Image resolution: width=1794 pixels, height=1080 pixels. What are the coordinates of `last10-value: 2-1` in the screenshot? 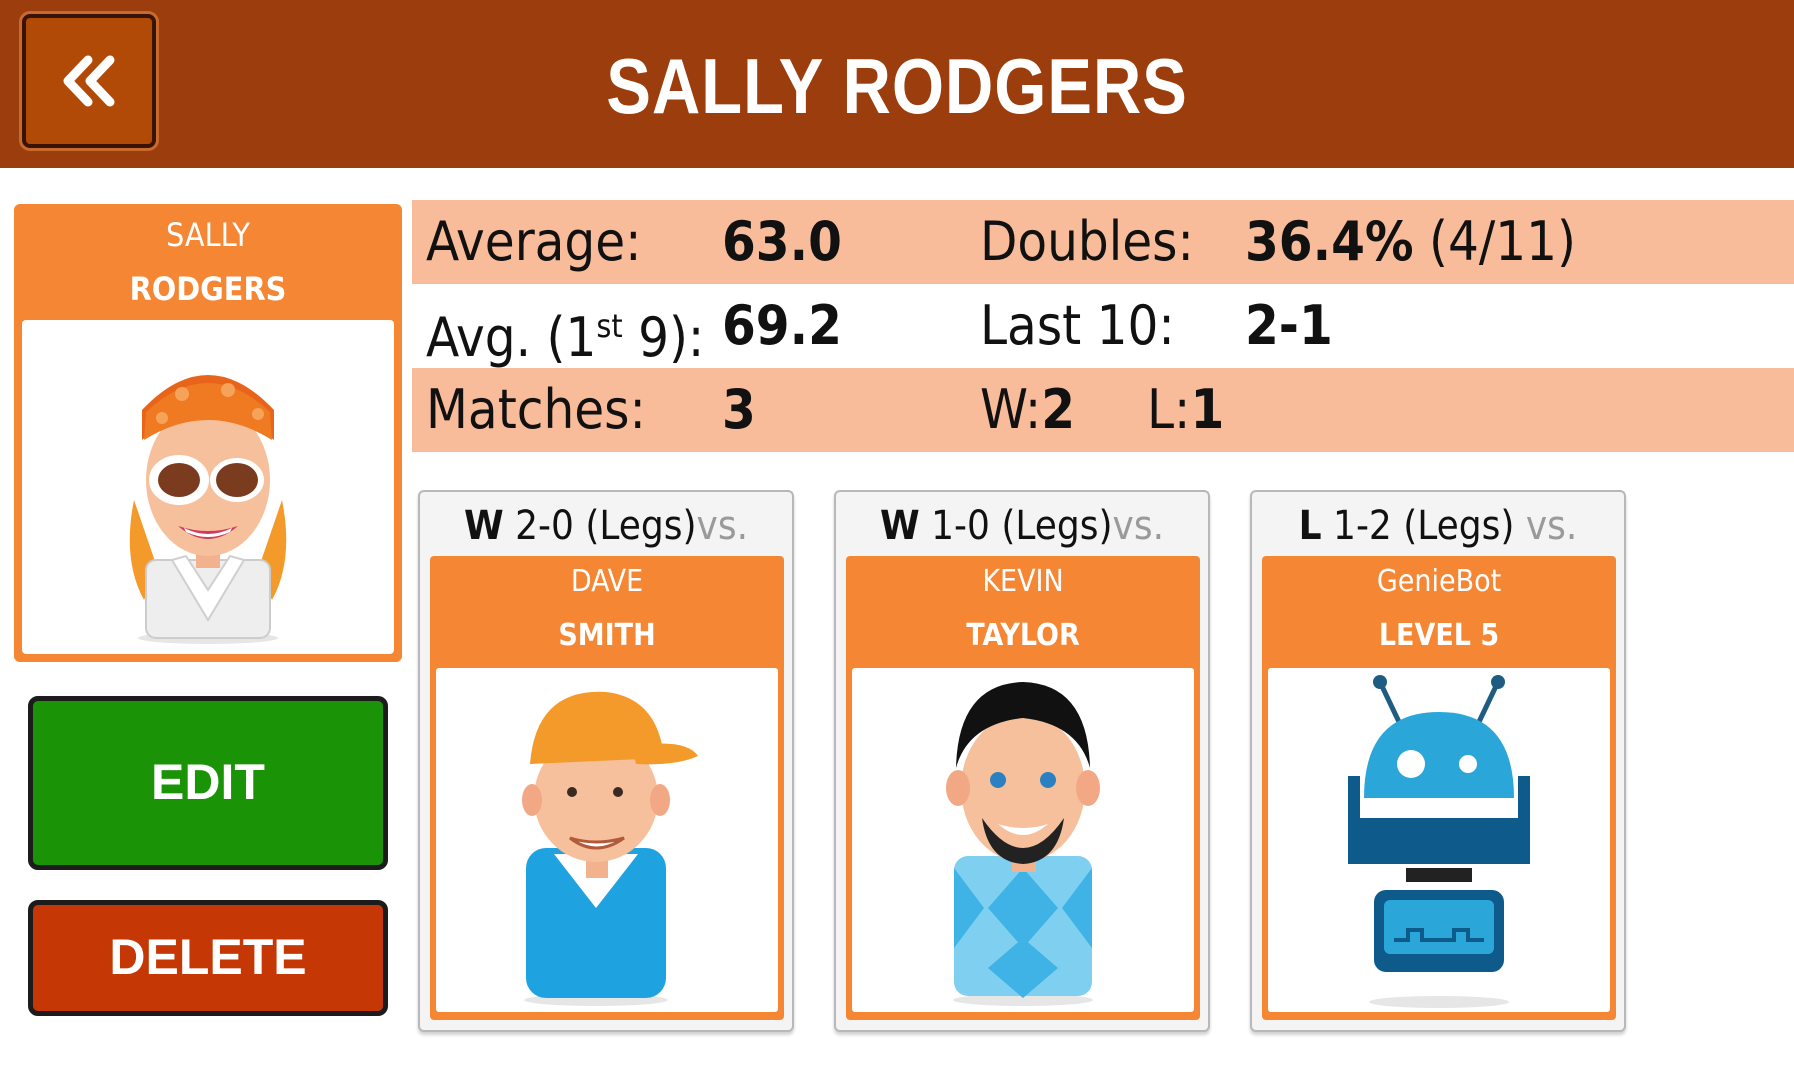 It's located at (1289, 325).